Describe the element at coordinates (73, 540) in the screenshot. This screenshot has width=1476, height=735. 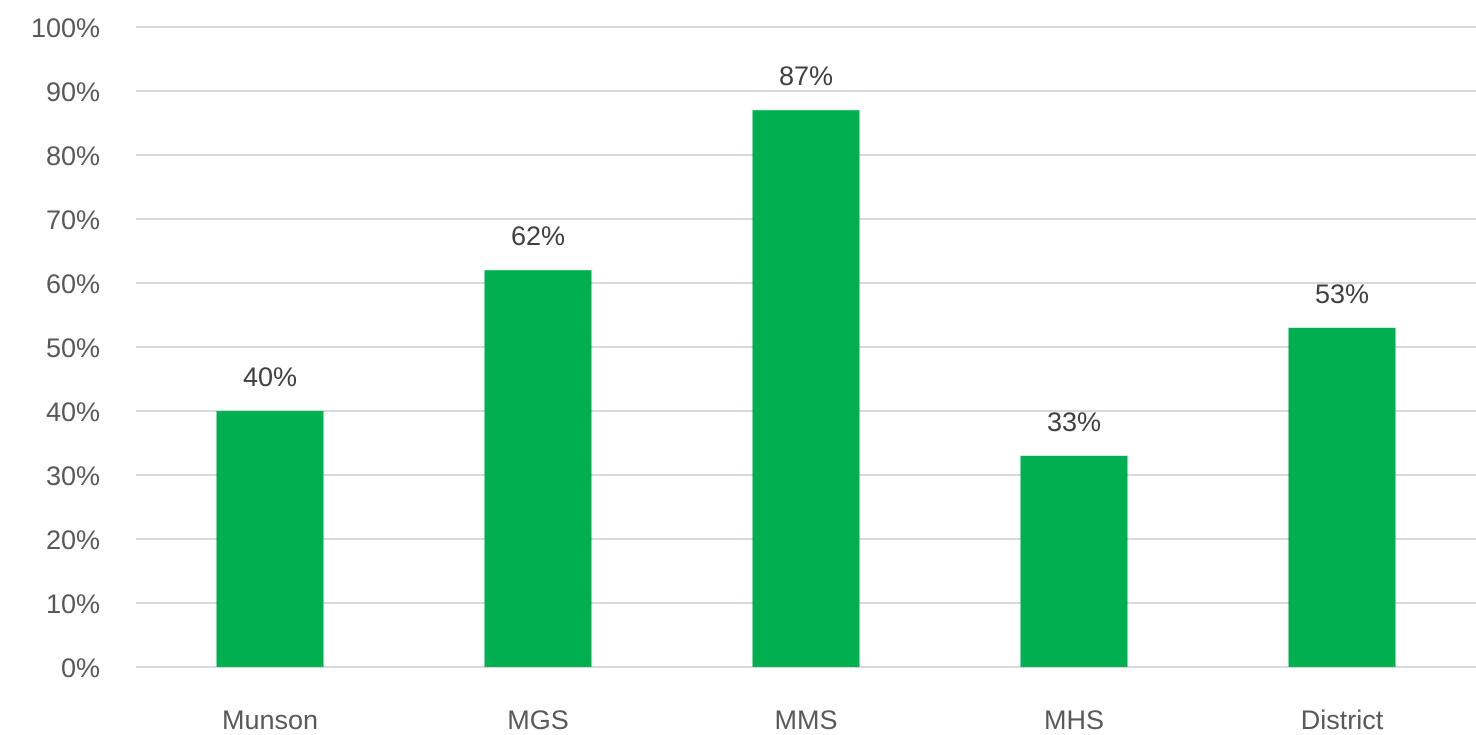
I see `y-tick-label: 20%` at that location.